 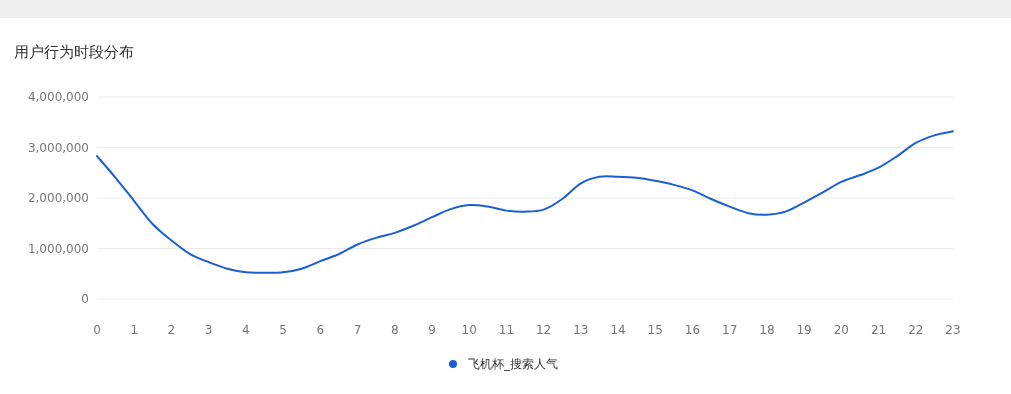 What do you see at coordinates (74, 52) in the screenshot?
I see `chart-title: 用户行为时段分布` at bounding box center [74, 52].